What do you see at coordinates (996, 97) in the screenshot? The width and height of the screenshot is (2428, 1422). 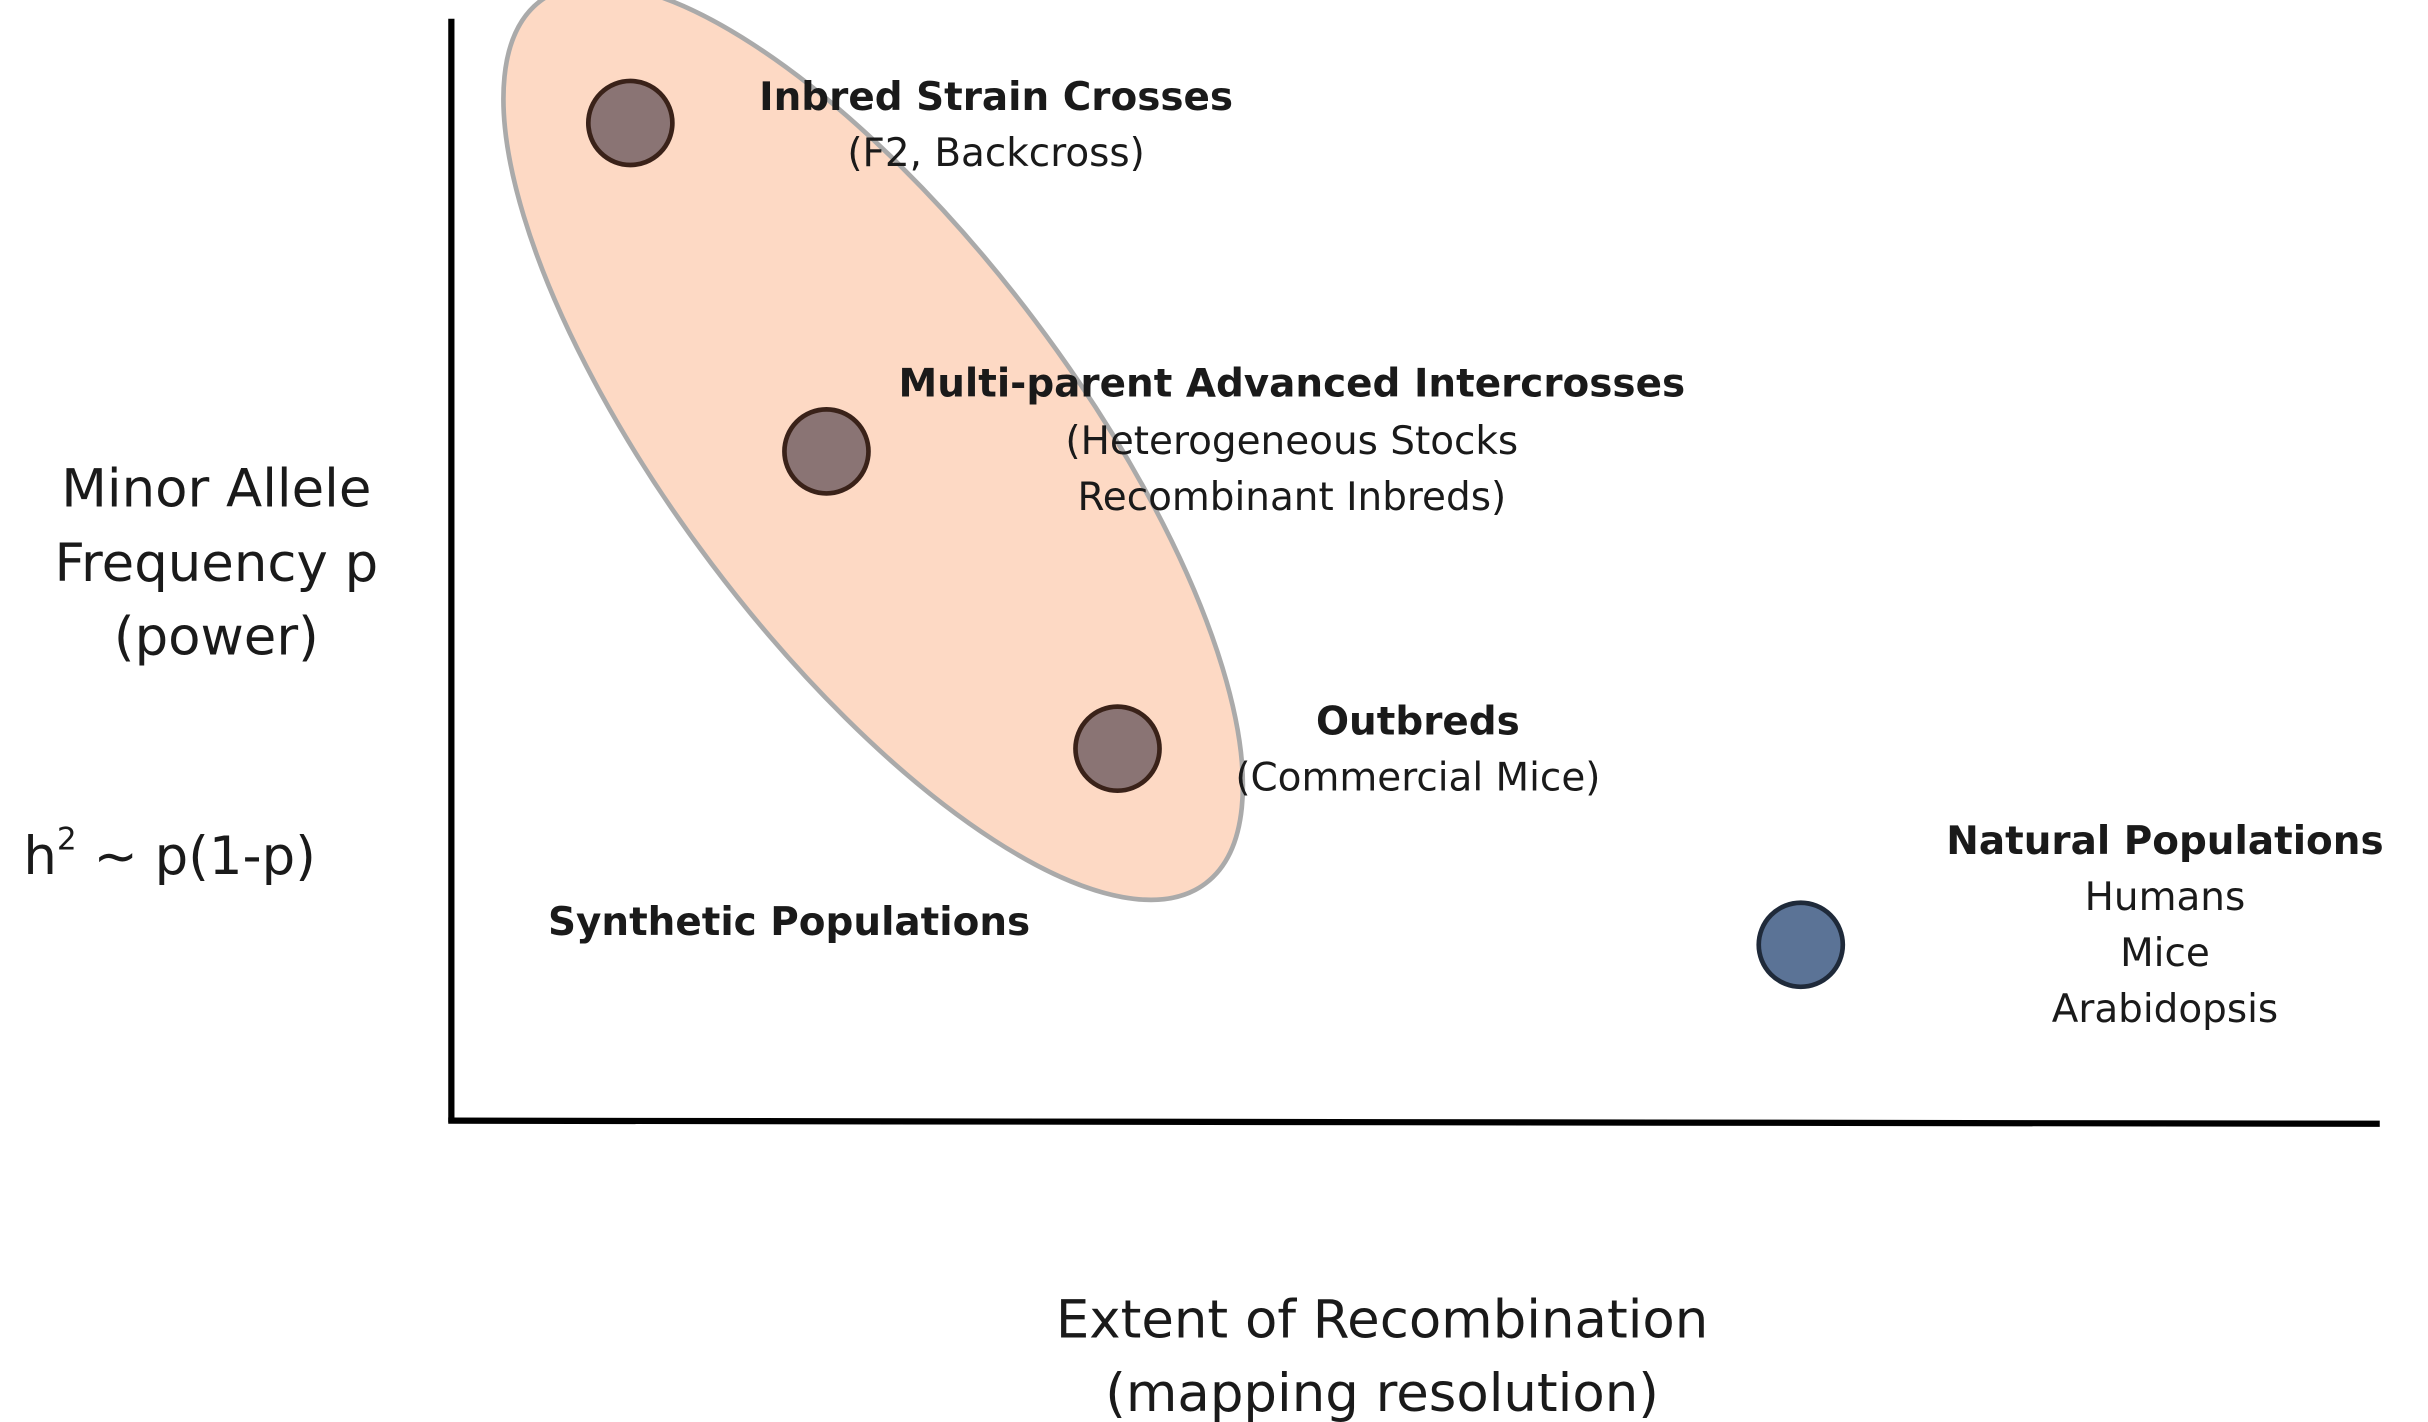 I see `node-title: Inbred Strain Crosses` at bounding box center [996, 97].